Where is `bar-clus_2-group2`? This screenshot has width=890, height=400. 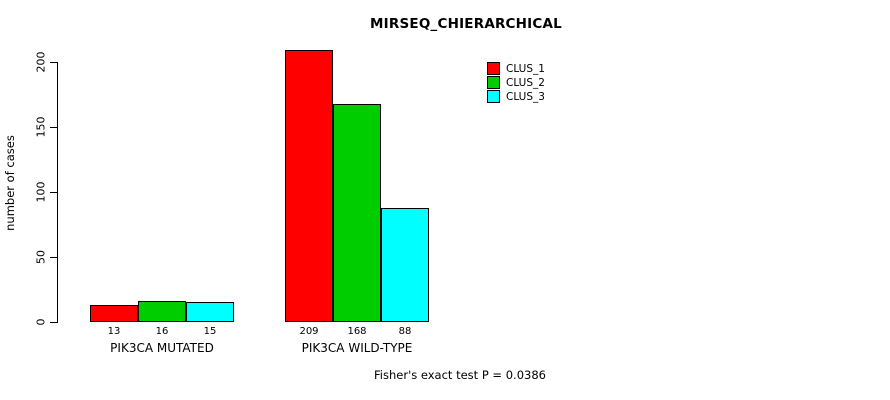
bar-clus_2-group2 is located at coordinates (357, 213).